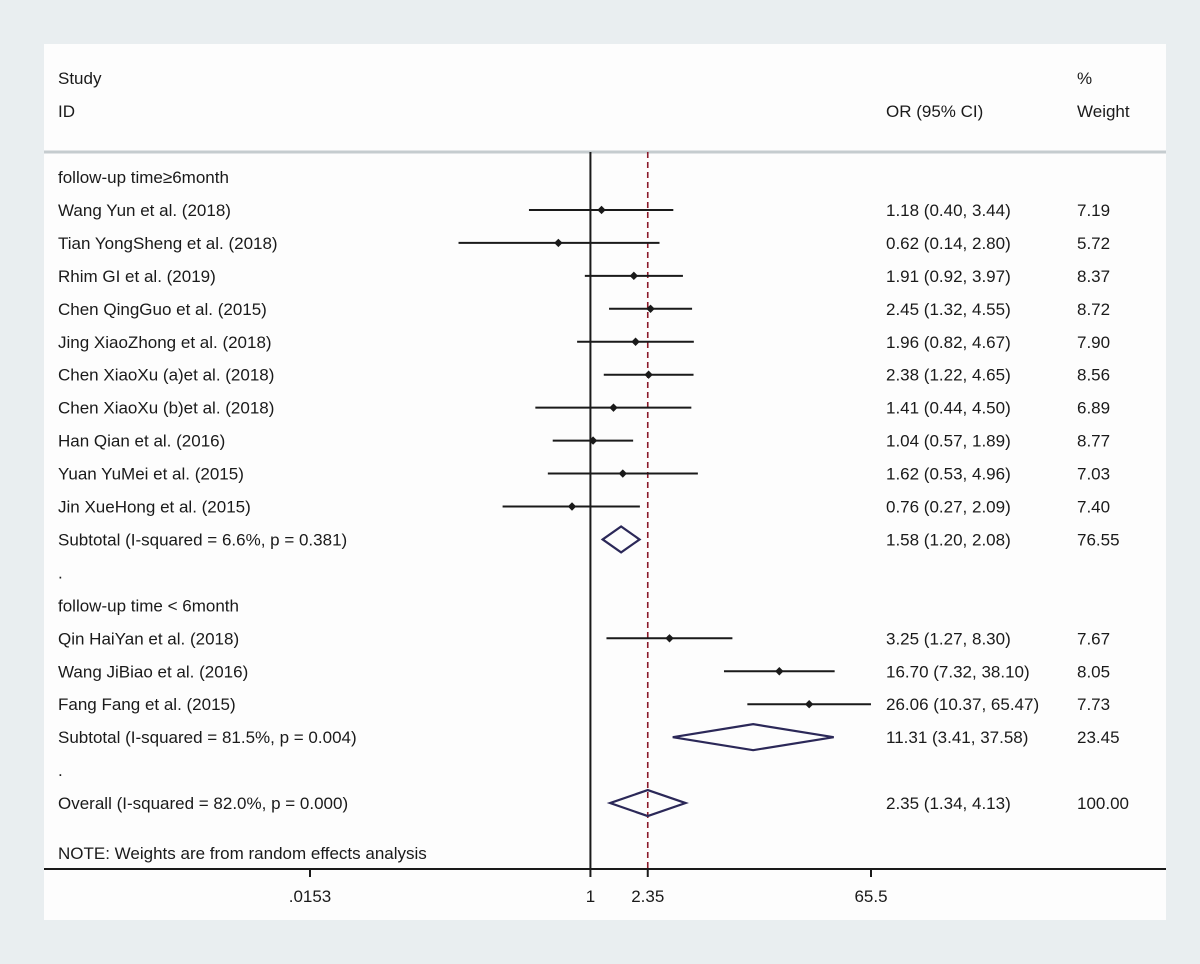 The width and height of the screenshot is (1200, 964). I want to click on row-group: follow-up time < 6month, so click(148, 605).